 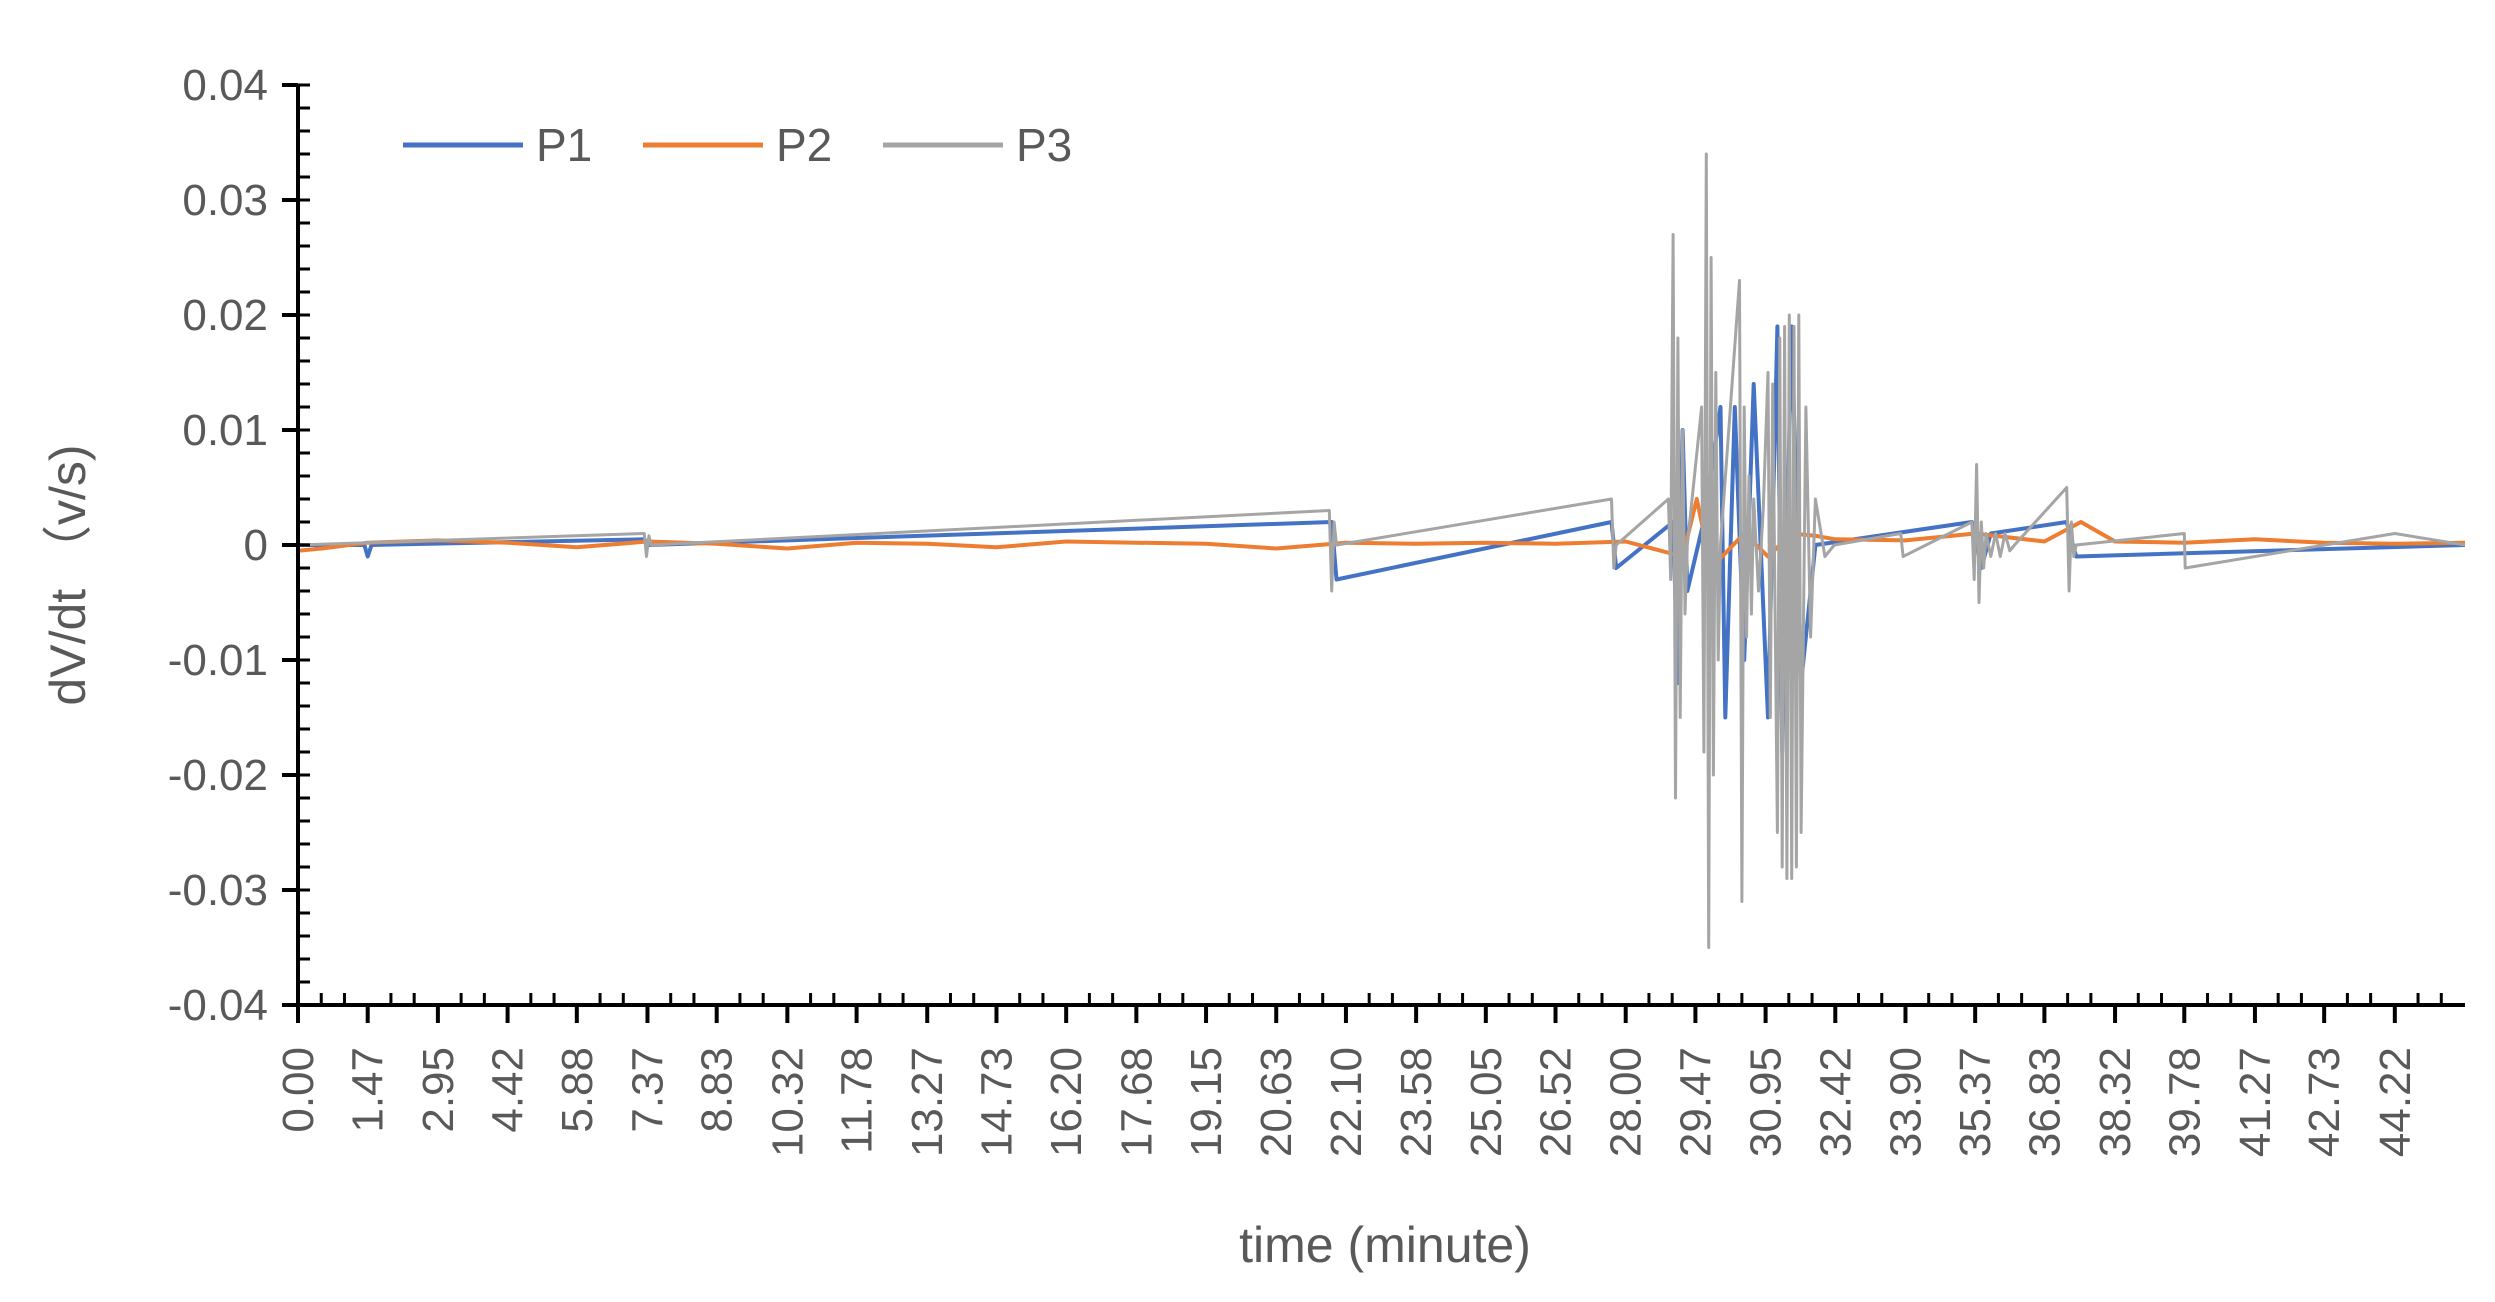 I want to click on x-tick-label: 35.37, so click(x=1975, y=1102).